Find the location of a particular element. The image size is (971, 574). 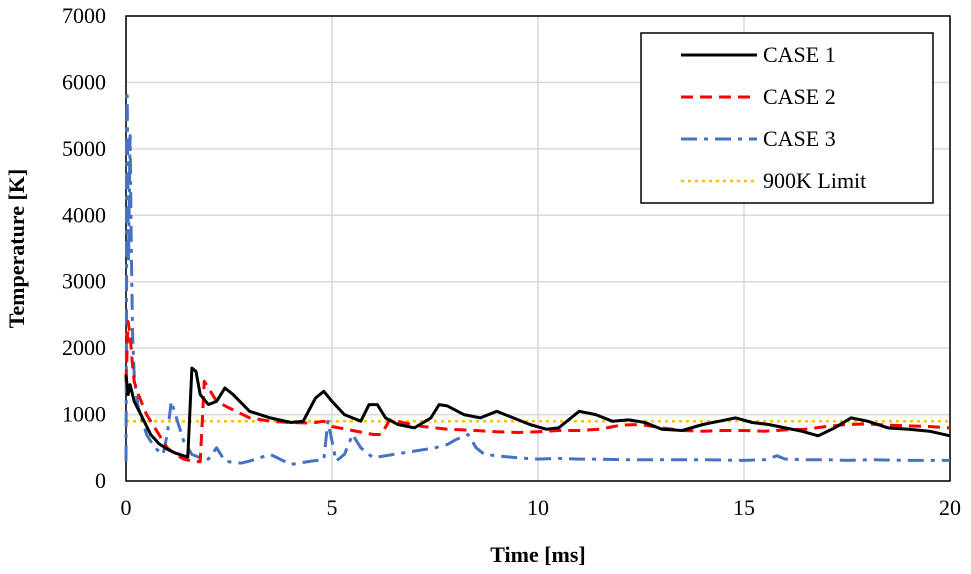

y-tick-label: 7000 is located at coordinates (84, 15).